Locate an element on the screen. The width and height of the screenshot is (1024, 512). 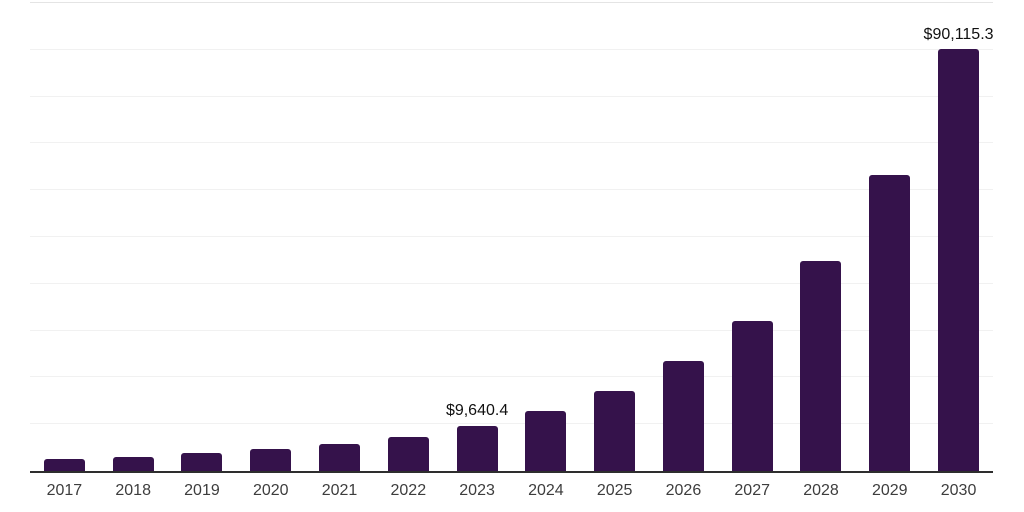
bar-slot-2025 is located at coordinates (614, 237).